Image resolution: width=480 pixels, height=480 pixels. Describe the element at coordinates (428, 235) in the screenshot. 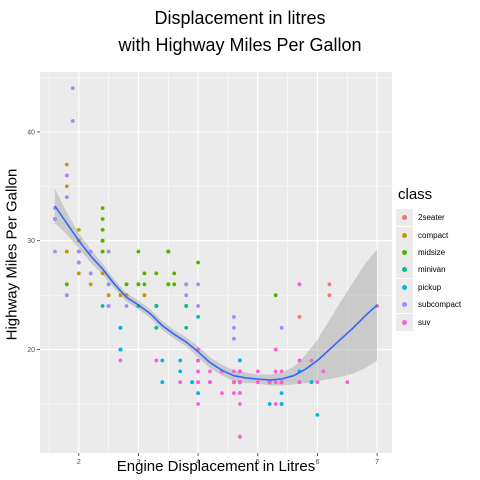

I see `legend-item-compact: compact` at that location.